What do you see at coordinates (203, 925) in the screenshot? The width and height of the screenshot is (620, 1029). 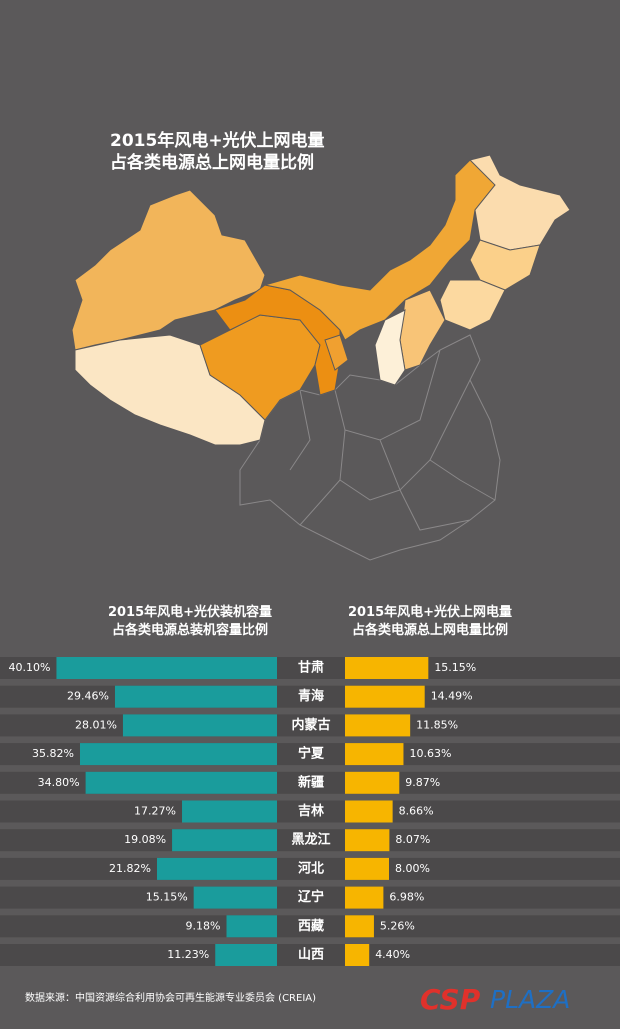 I see `value-label: 9.18%` at bounding box center [203, 925].